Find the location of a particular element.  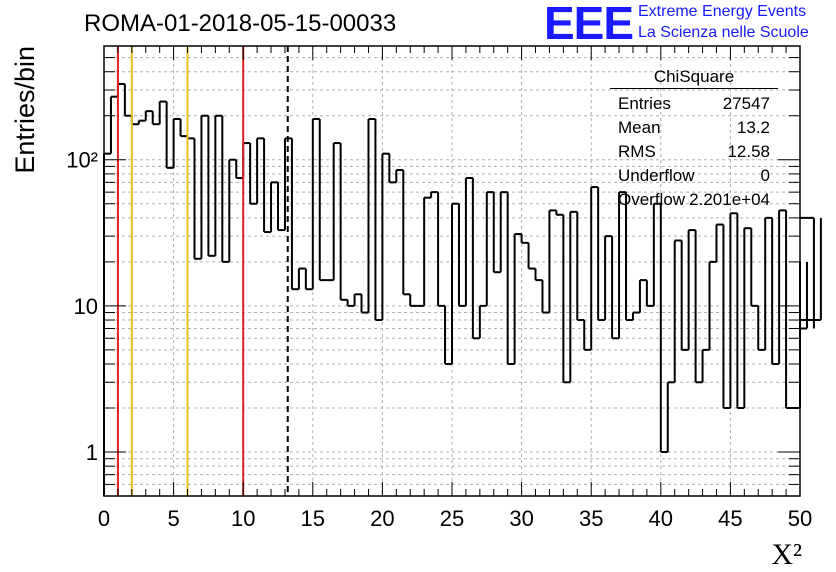

logo-line-2: La Scienza nelle Scuole is located at coordinates (723, 32).